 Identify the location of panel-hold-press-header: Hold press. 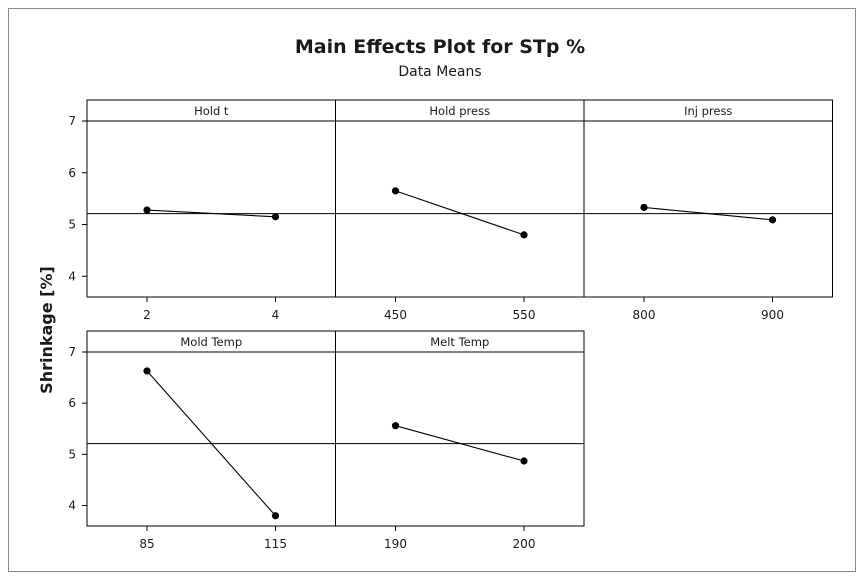
(459, 111).